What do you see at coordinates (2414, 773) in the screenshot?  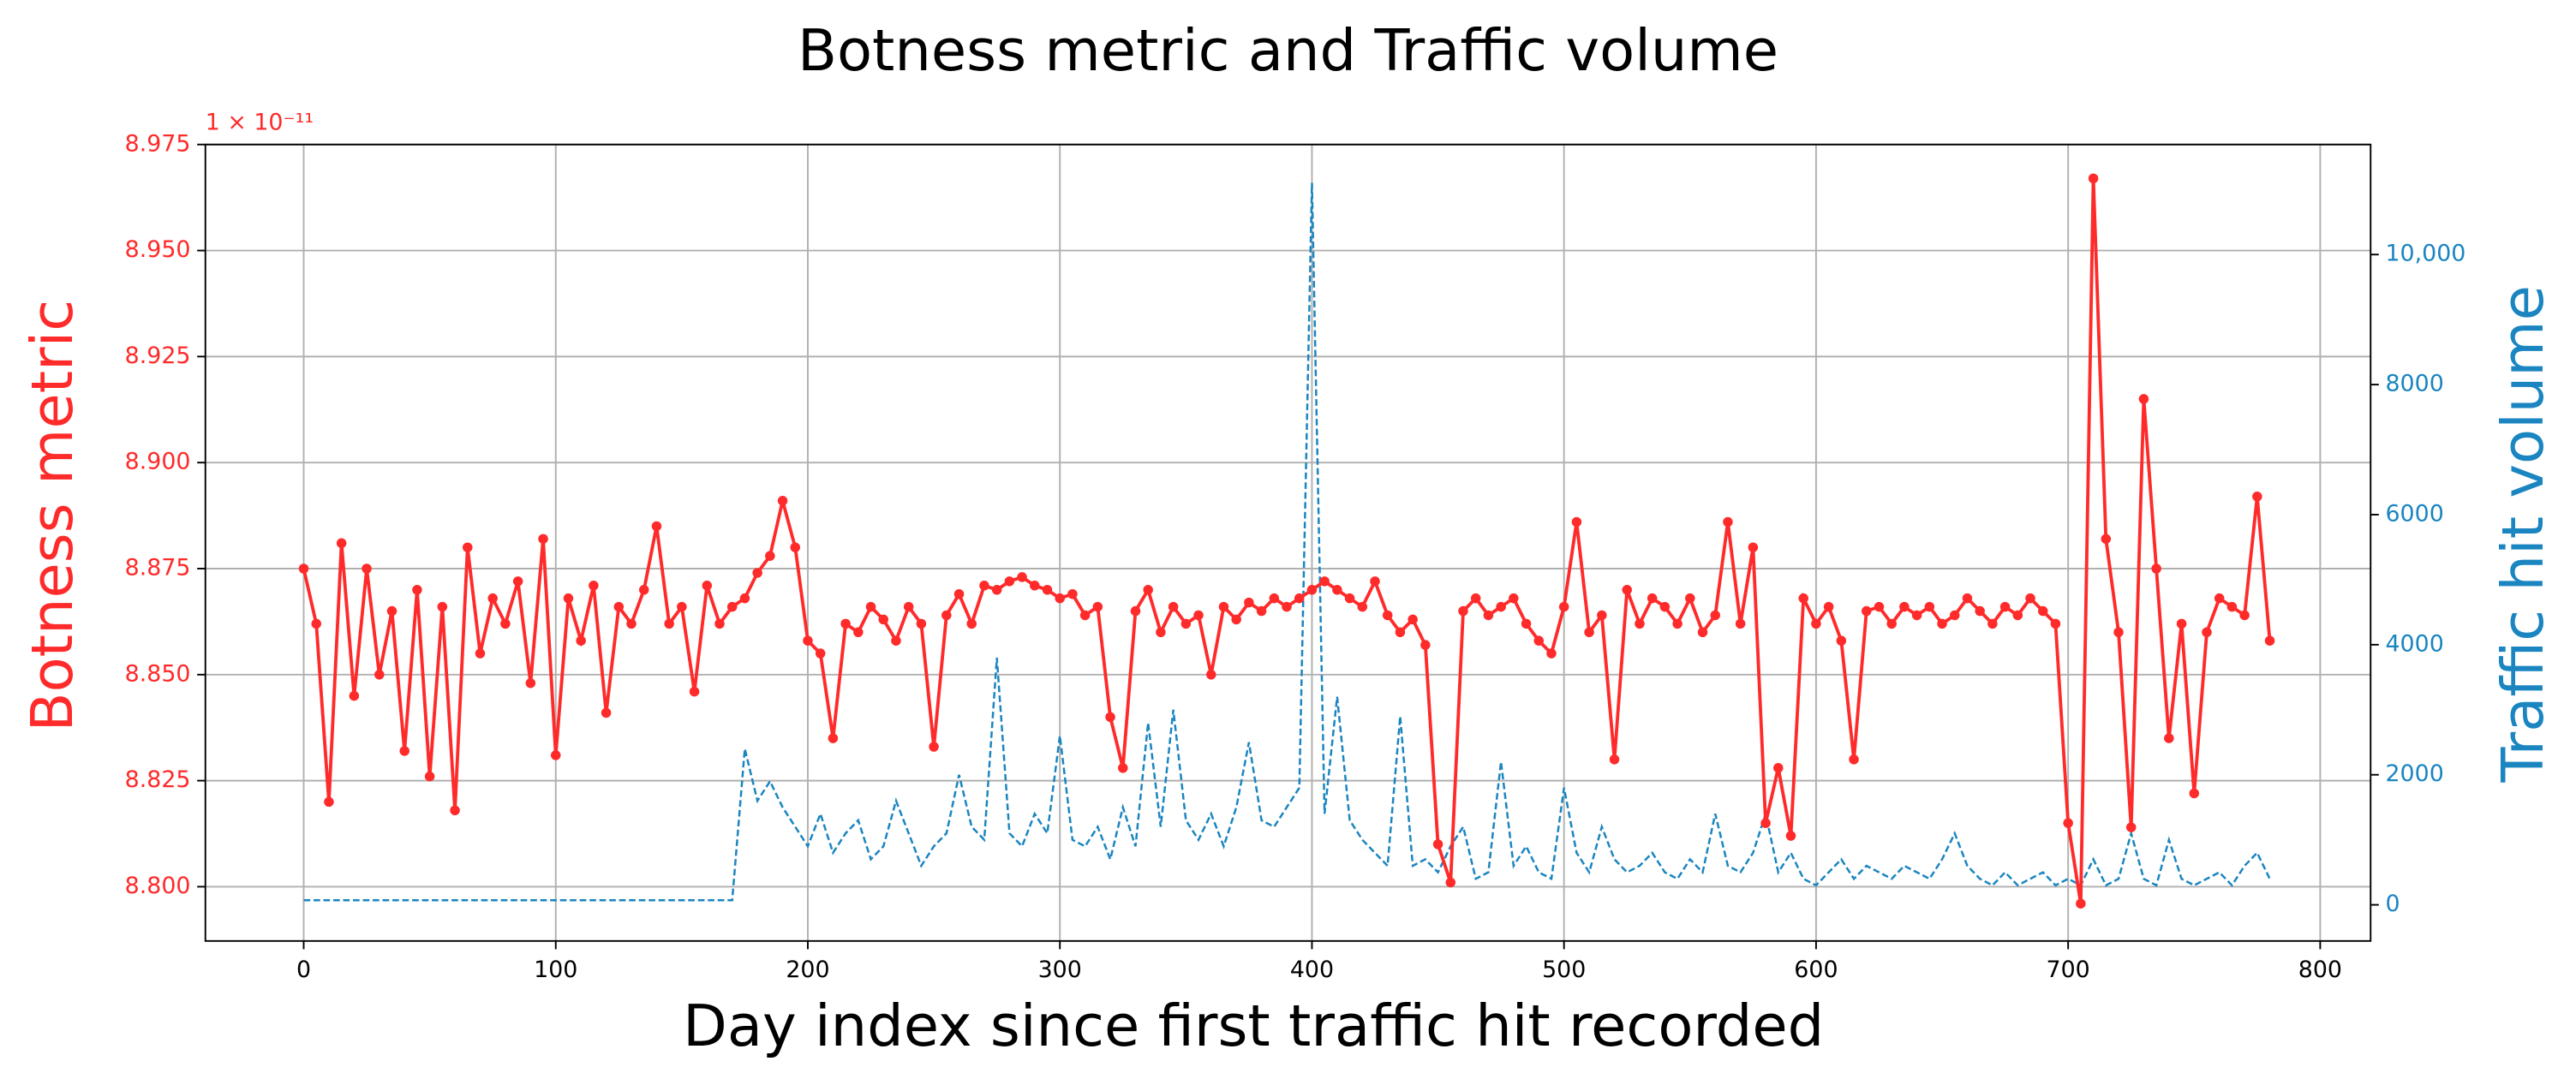 I see `y2-tick-label: 2000` at bounding box center [2414, 773].